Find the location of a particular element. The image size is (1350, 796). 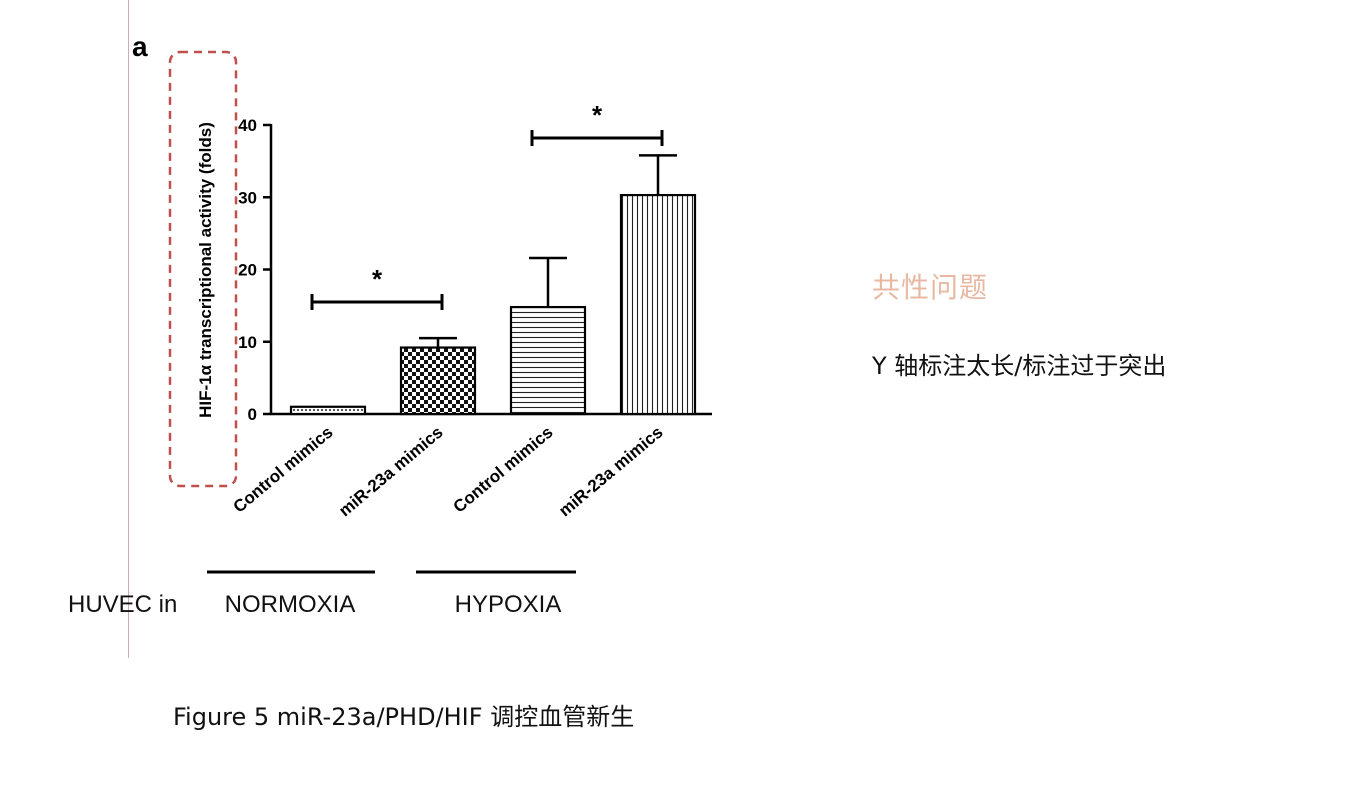

bars is located at coordinates (493, 304).